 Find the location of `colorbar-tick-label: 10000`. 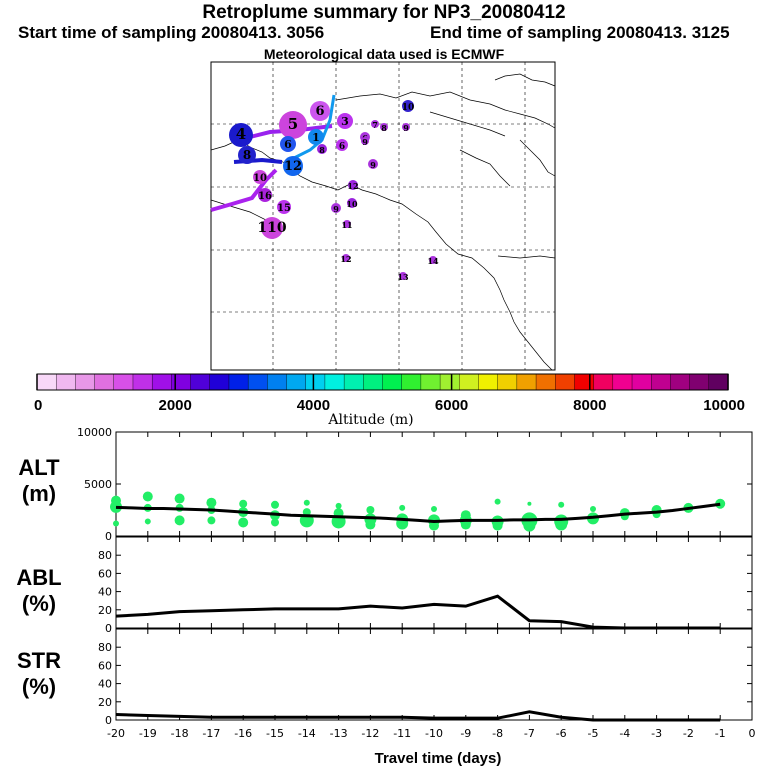

colorbar-tick-label: 10000 is located at coordinates (724, 405).